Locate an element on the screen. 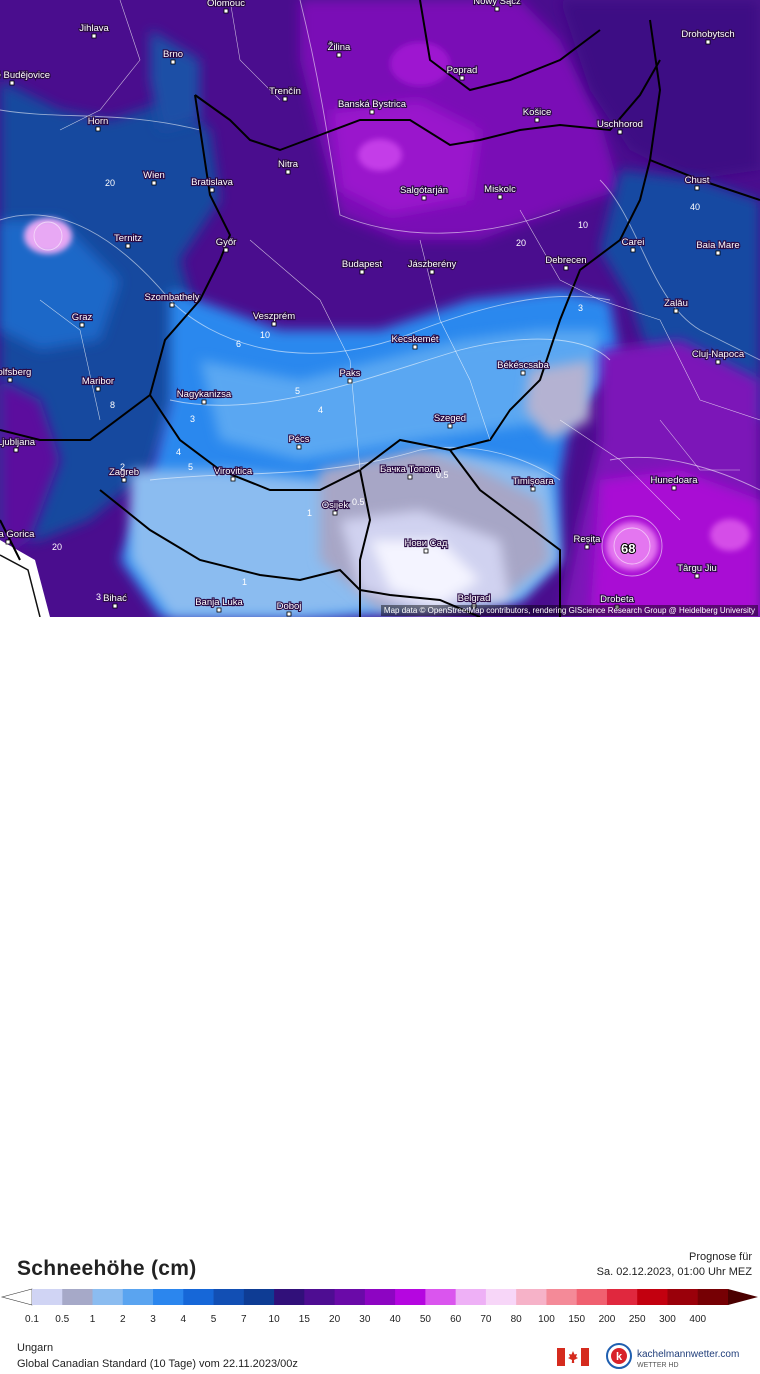 The width and height of the screenshot is (760, 1374). colorbar-tick-label: 40 is located at coordinates (395, 1319).